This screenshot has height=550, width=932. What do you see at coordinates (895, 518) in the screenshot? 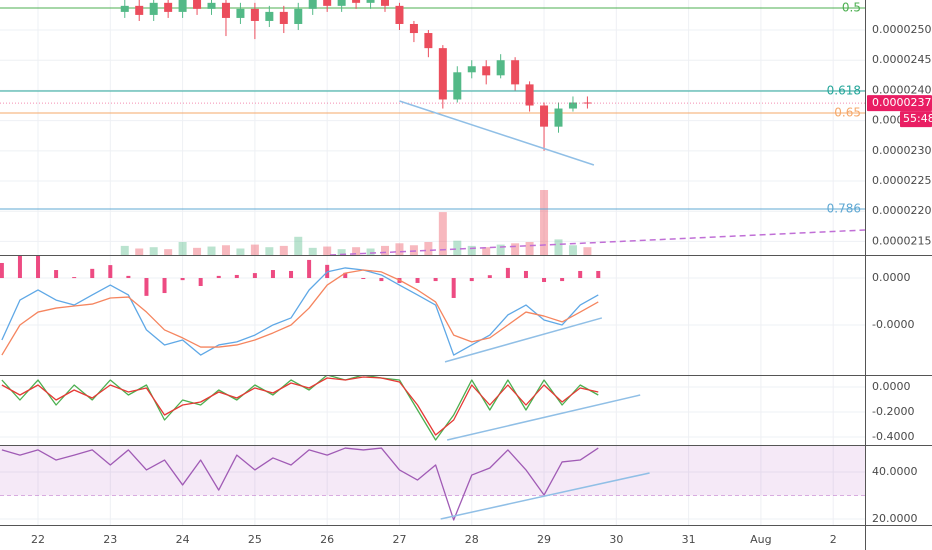
I see `y-tick-label: 20.0000` at bounding box center [895, 518].